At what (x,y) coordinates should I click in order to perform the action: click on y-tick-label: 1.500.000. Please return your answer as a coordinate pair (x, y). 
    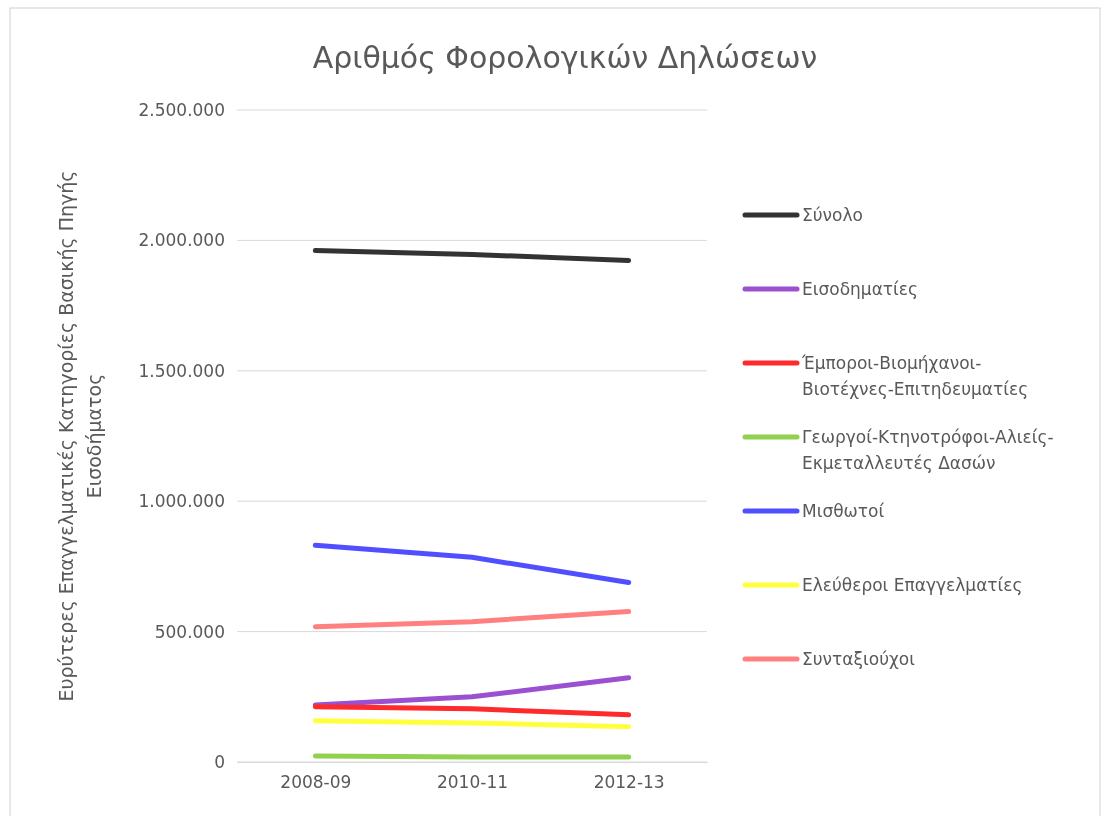
    Looking at the image, I should click on (181, 370).